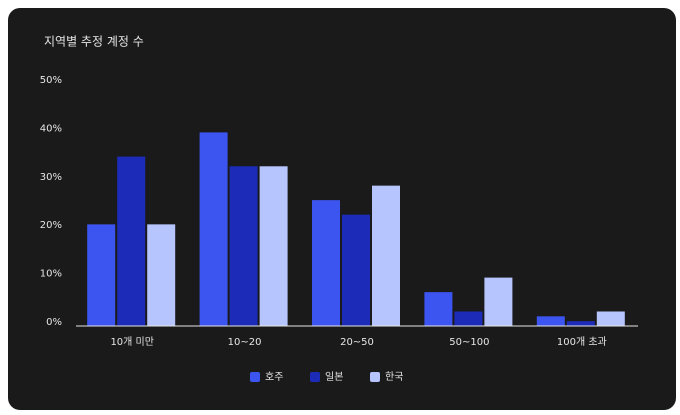 The width and height of the screenshot is (680, 415). What do you see at coordinates (51, 274) in the screenshot?
I see `y-tick-label: 10%` at bounding box center [51, 274].